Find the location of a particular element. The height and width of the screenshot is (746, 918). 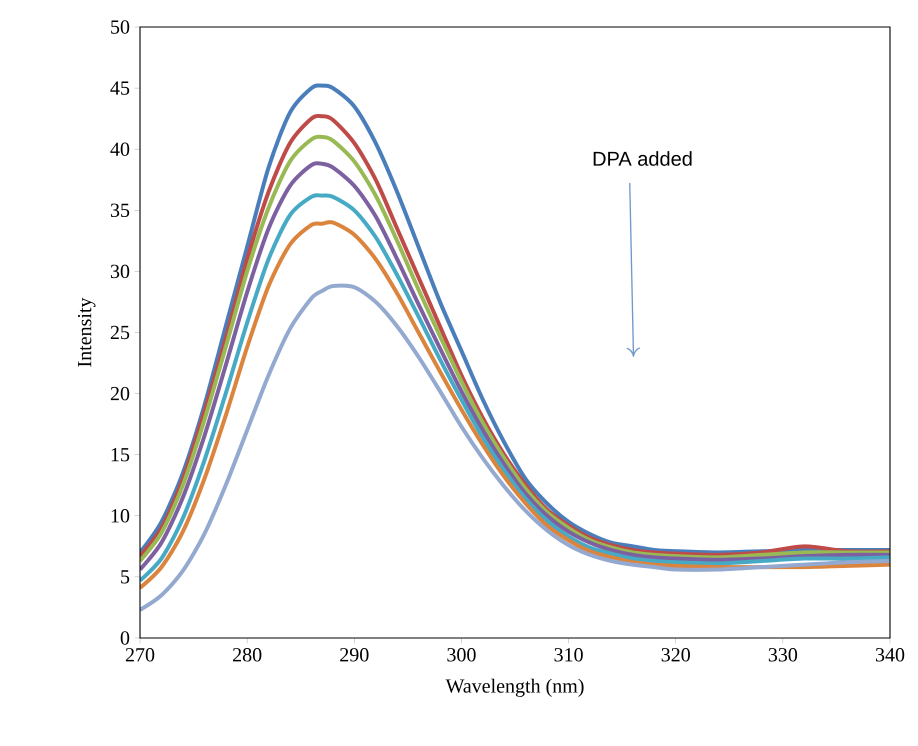

x-tick-label: 280 is located at coordinates (247, 655).